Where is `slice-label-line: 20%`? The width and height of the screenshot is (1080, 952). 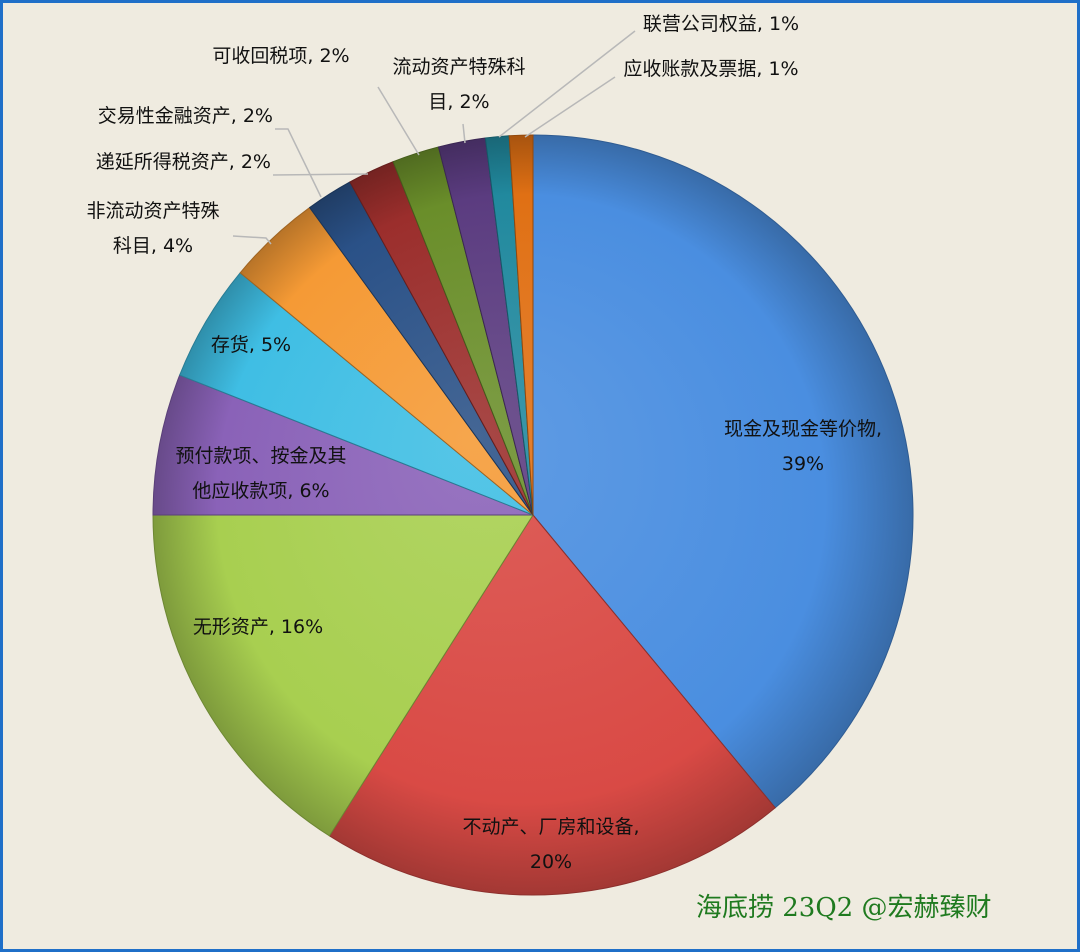
slice-label-line: 20% is located at coordinates (551, 862).